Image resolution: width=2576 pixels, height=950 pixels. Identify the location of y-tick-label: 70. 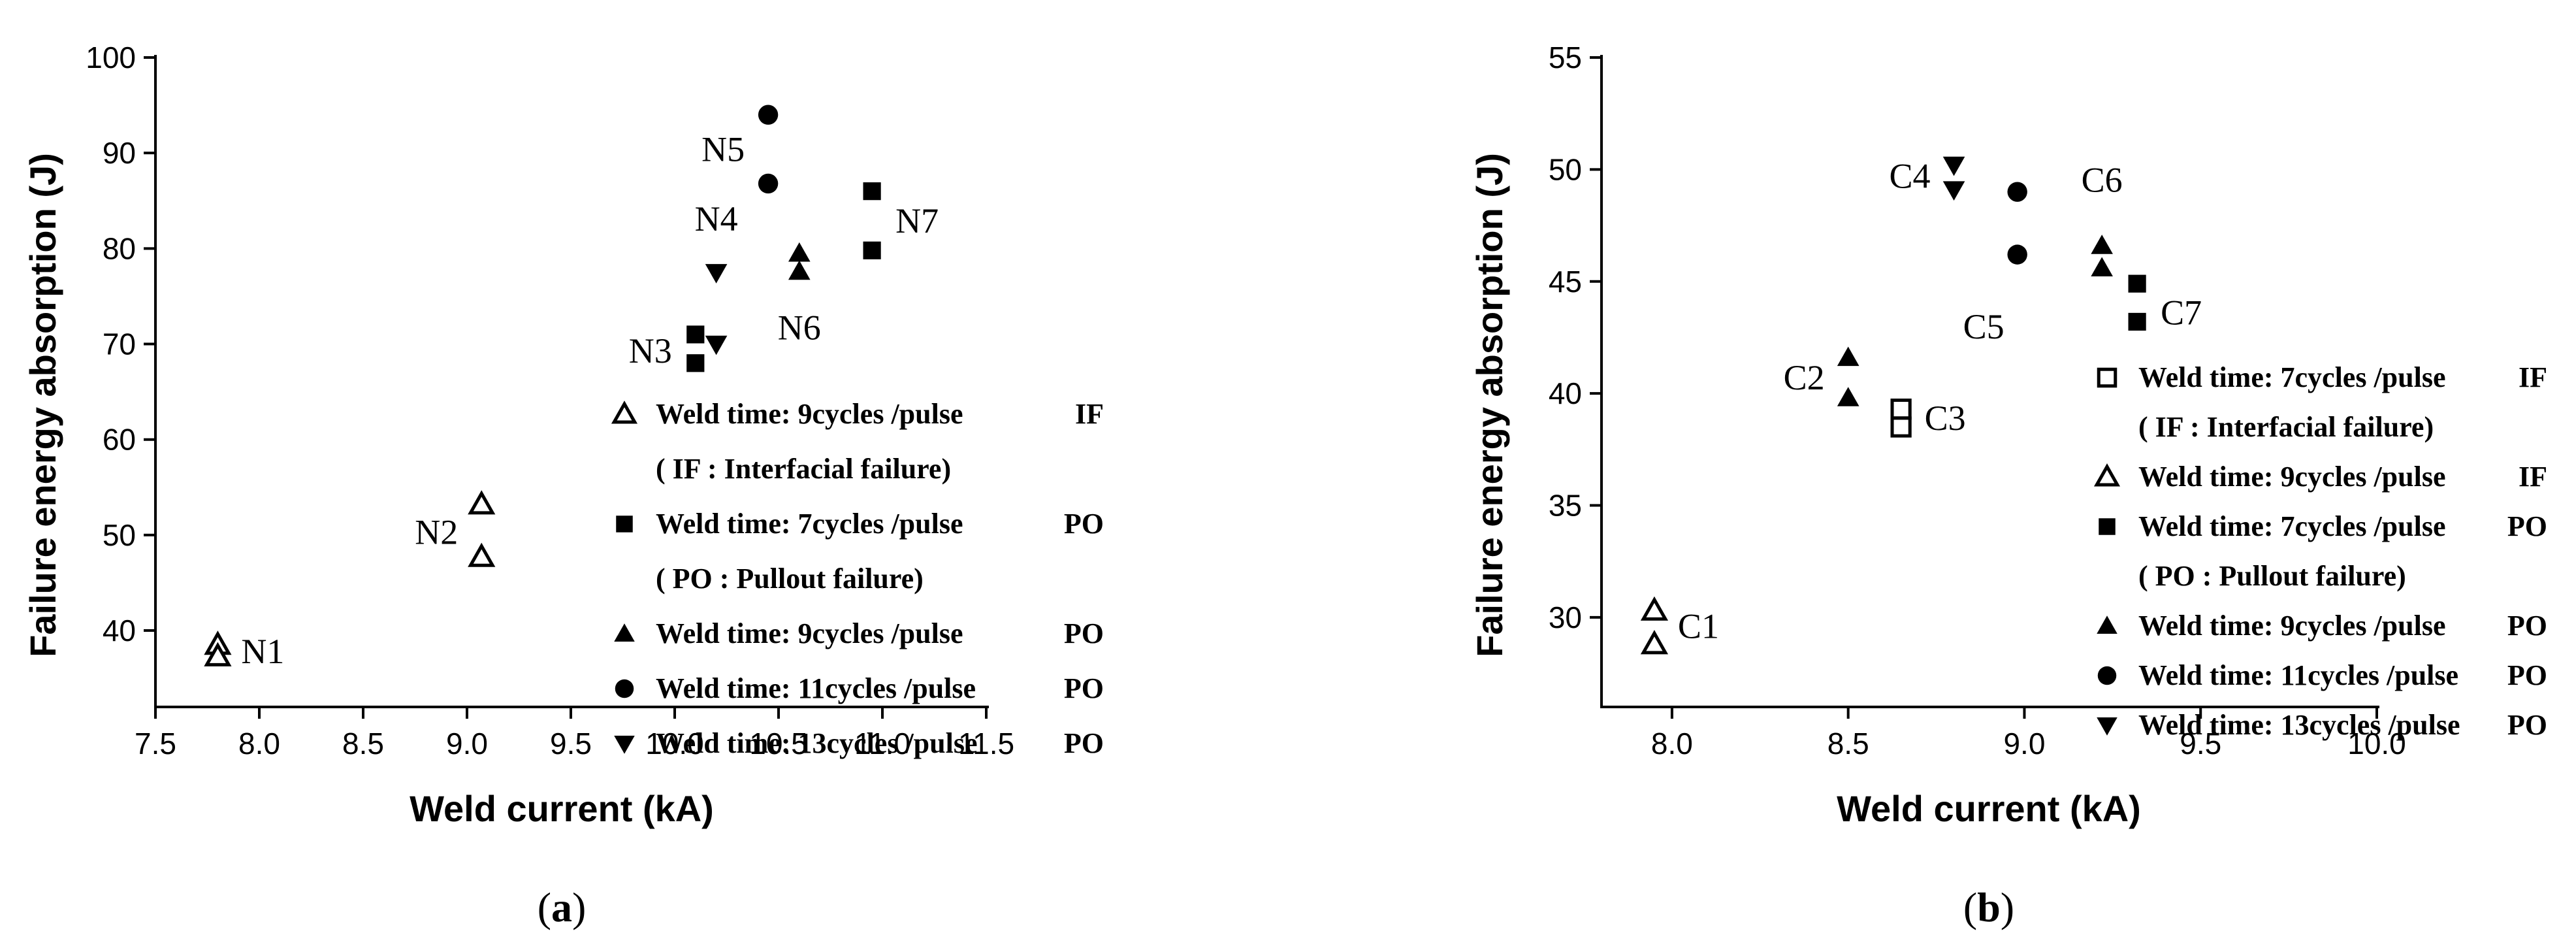
(119, 344).